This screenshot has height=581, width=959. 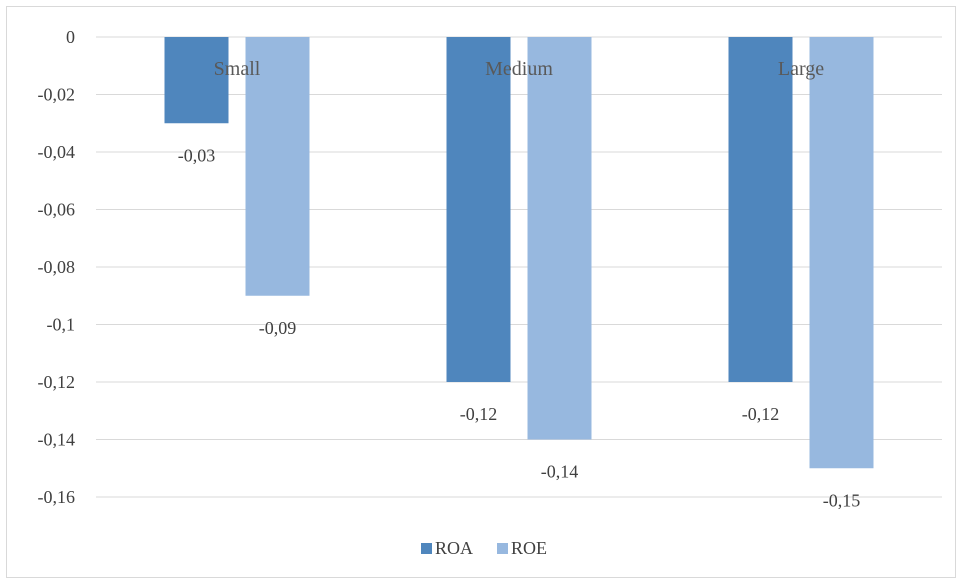 What do you see at coordinates (559, 238) in the screenshot?
I see `bar-roe-medium` at bounding box center [559, 238].